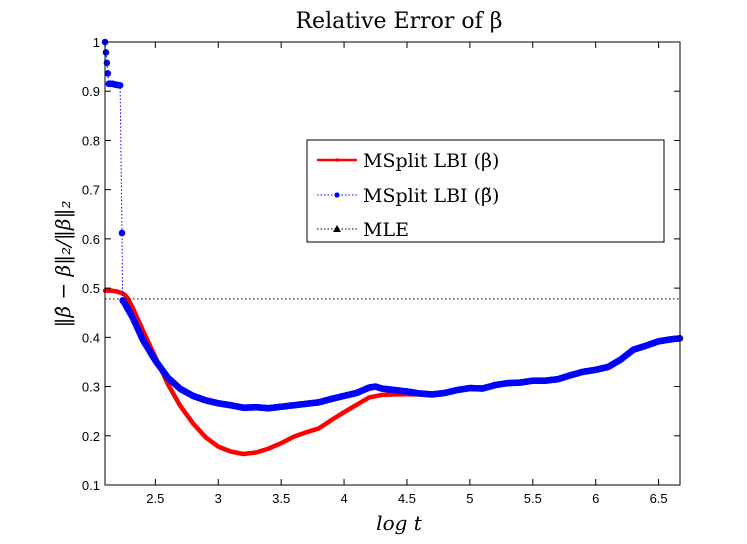  Describe the element at coordinates (281, 498) in the screenshot. I see `x-tick-label: 3.5` at that location.